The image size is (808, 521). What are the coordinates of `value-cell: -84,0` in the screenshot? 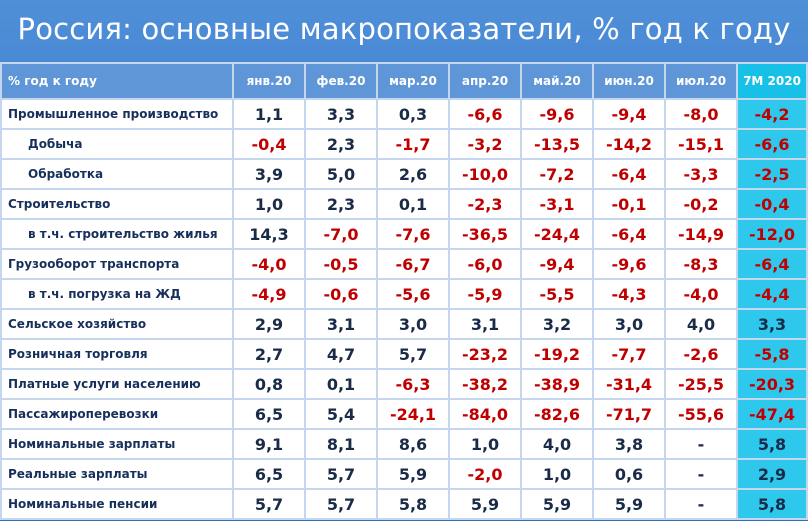 It's located at (485, 414).